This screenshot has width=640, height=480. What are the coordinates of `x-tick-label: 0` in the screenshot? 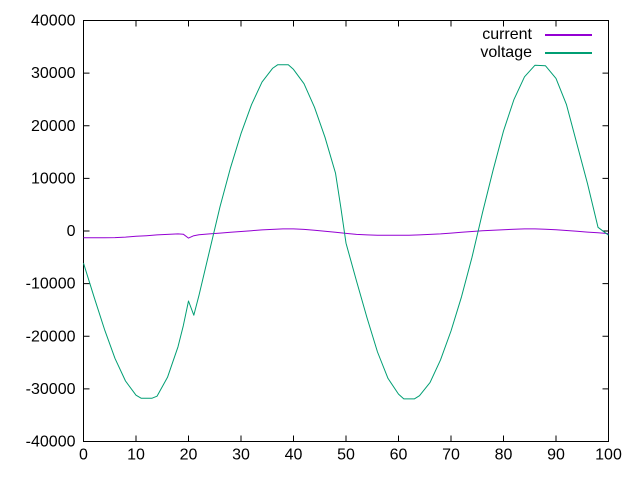 It's located at (83, 455).